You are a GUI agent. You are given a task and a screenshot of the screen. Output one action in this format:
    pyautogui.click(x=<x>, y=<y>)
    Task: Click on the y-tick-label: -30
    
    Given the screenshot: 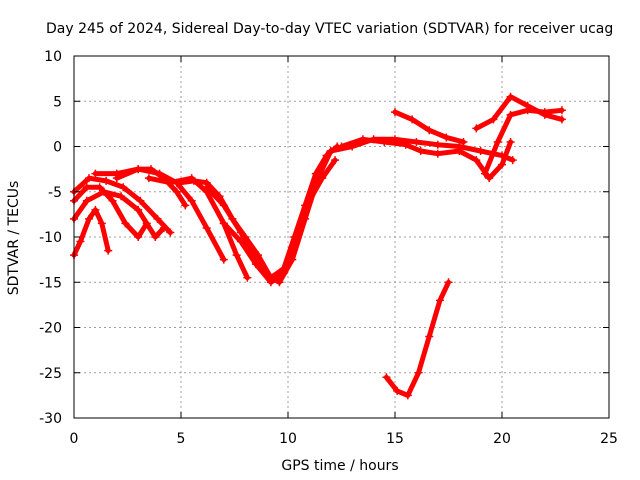 What is the action you would take?
    pyautogui.click(x=50, y=419)
    